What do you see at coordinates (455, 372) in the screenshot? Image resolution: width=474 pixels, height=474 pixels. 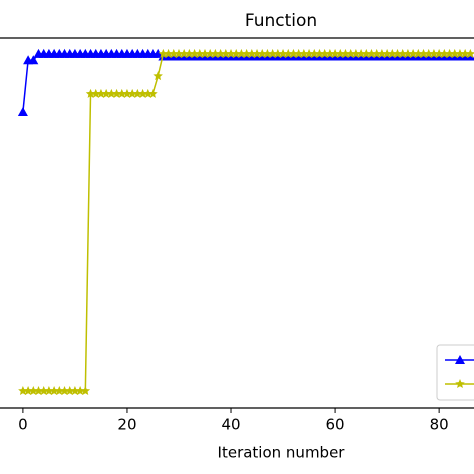 I see `legend-box` at bounding box center [455, 372].